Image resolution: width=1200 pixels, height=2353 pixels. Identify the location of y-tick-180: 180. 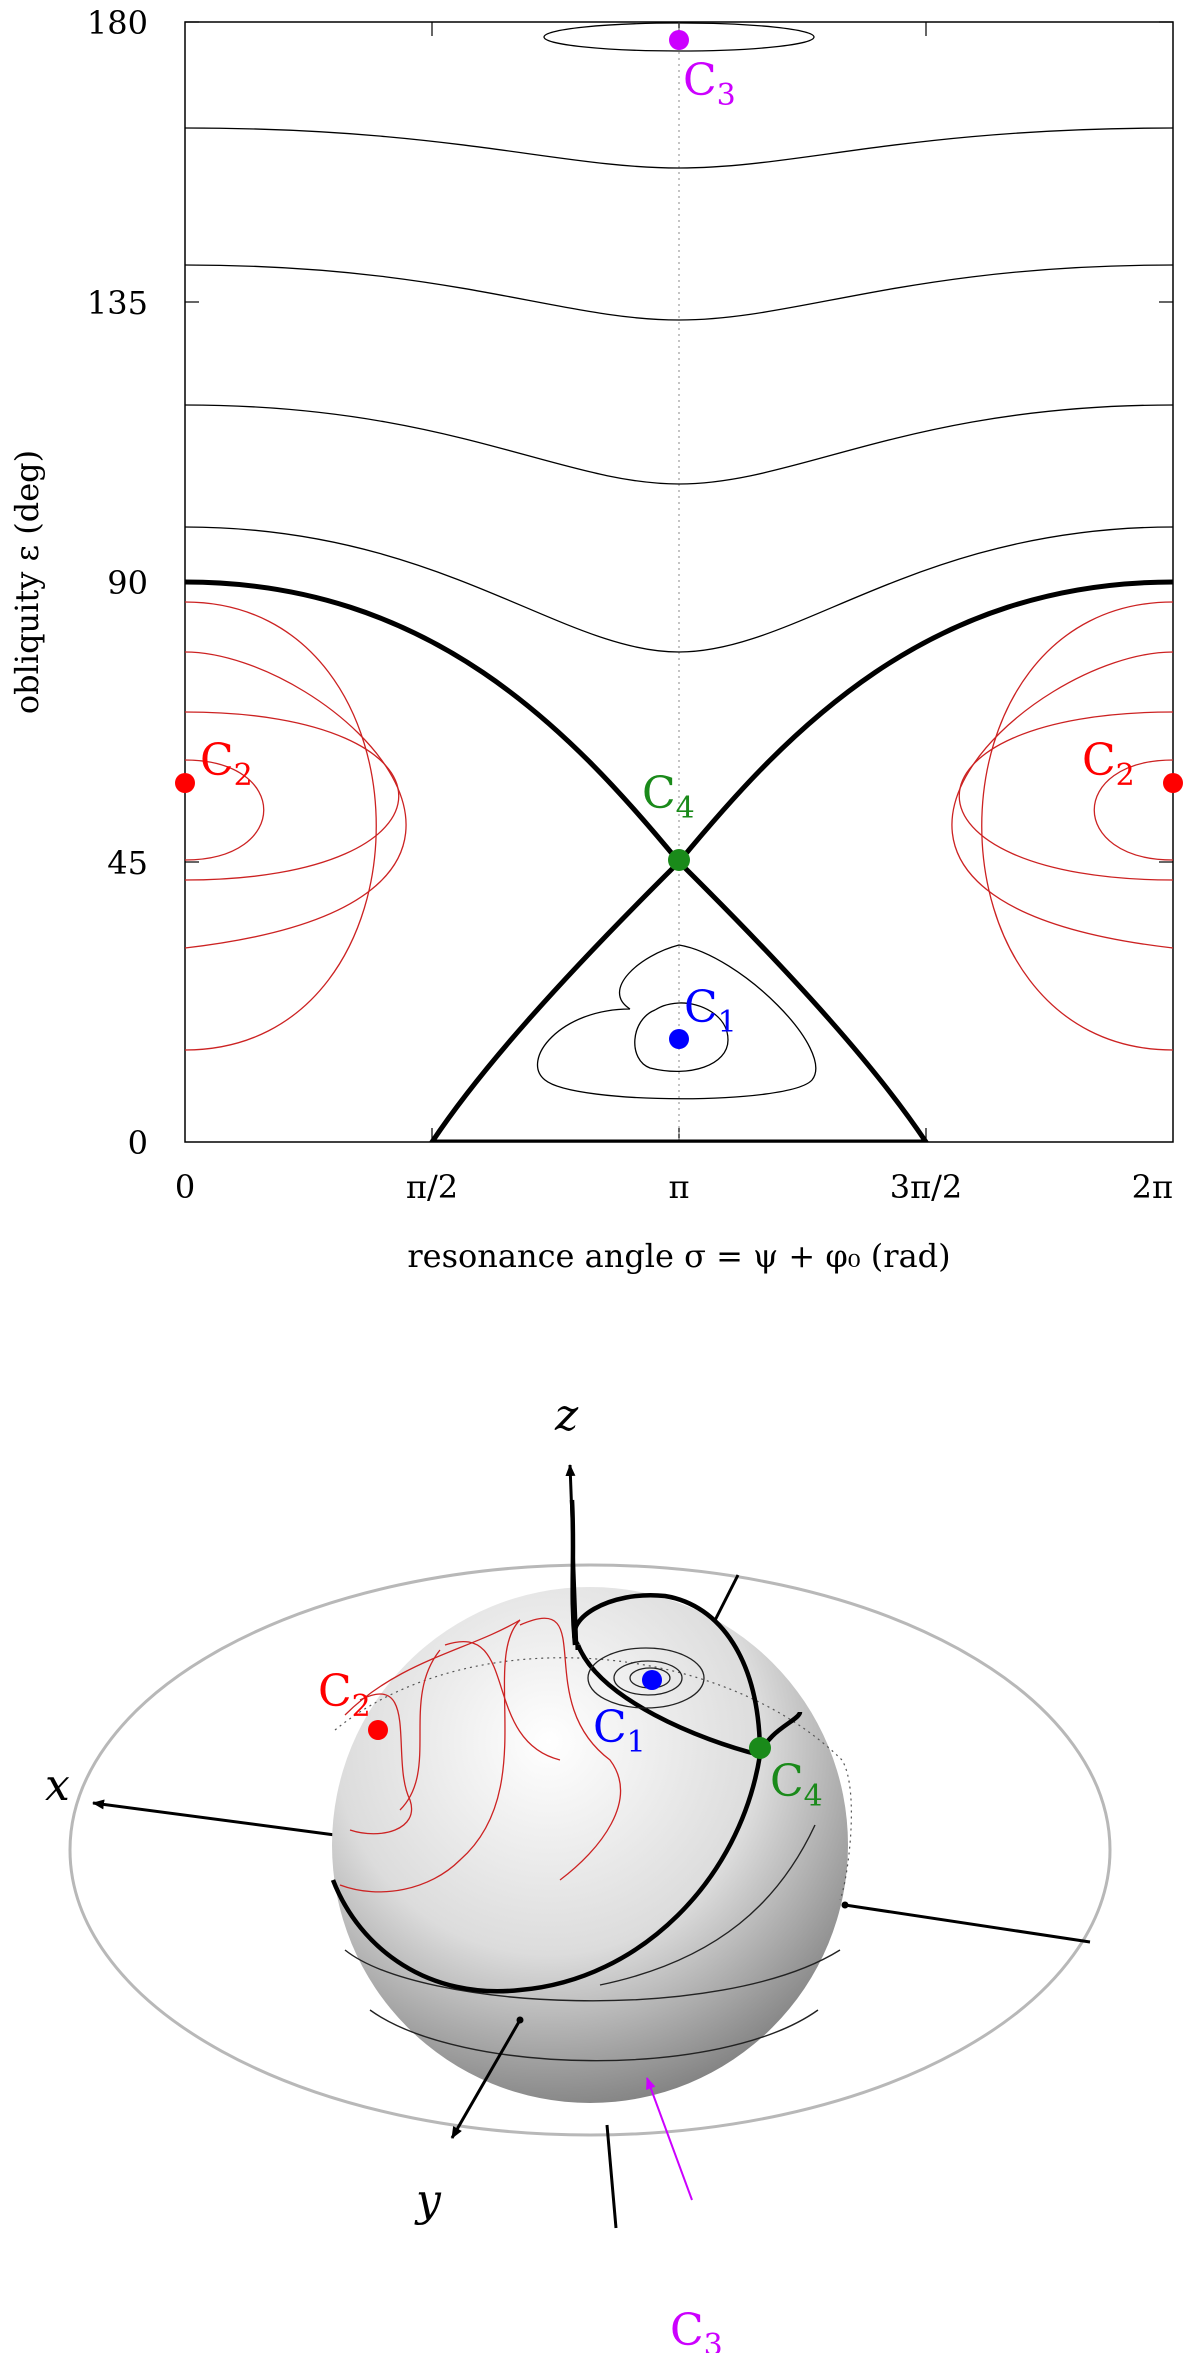
(117, 23).